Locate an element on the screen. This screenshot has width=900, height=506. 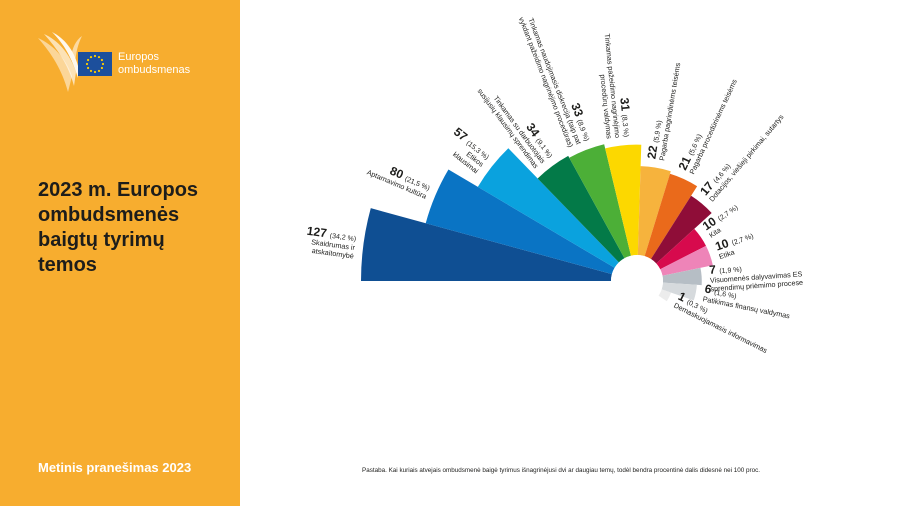
slice-value-label: 22 (5,9 %) is located at coordinates (654, 139).